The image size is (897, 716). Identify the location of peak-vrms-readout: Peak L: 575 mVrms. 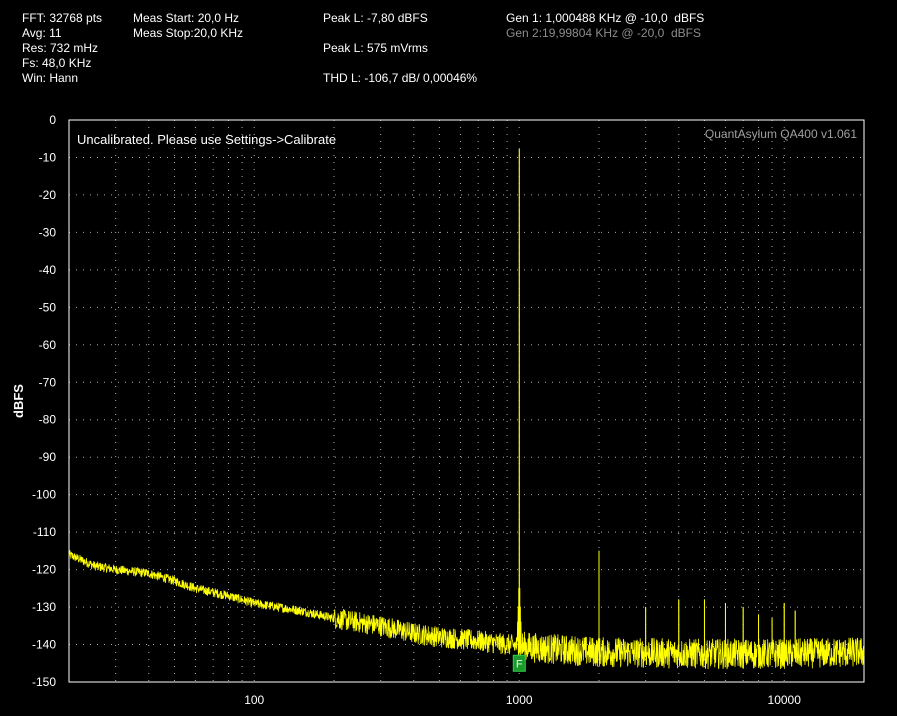
(375, 48).